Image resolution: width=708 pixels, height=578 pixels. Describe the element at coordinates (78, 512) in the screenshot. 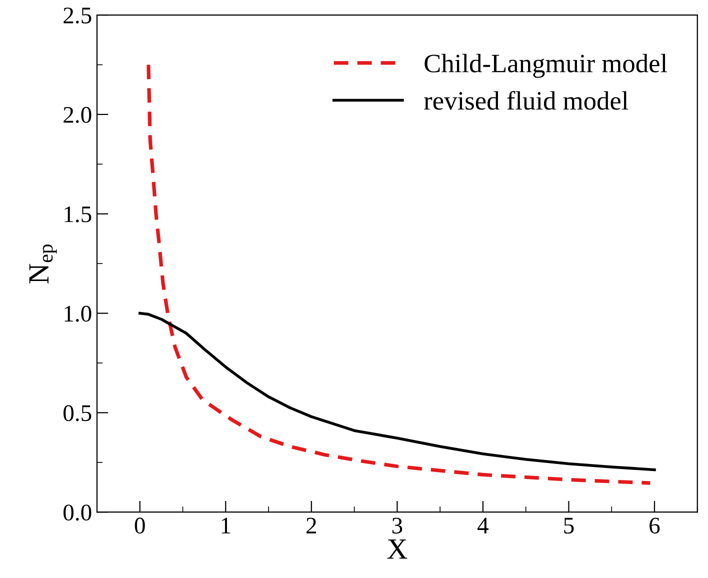

I see `y-tick-label: 0.0` at that location.